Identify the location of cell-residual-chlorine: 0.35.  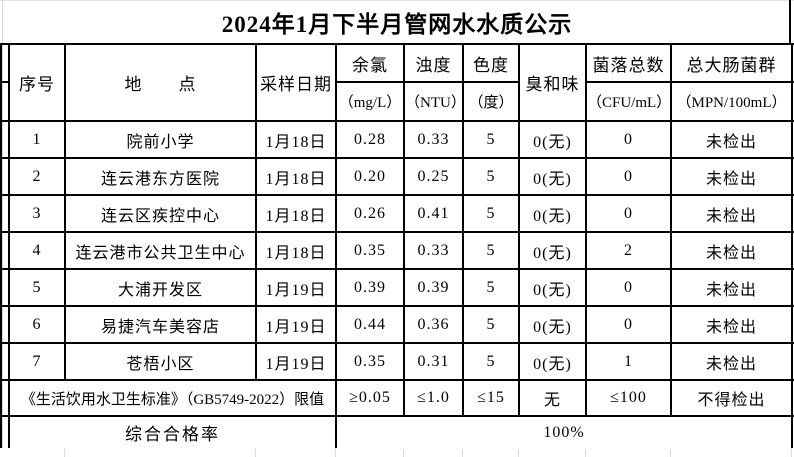
(370, 250).